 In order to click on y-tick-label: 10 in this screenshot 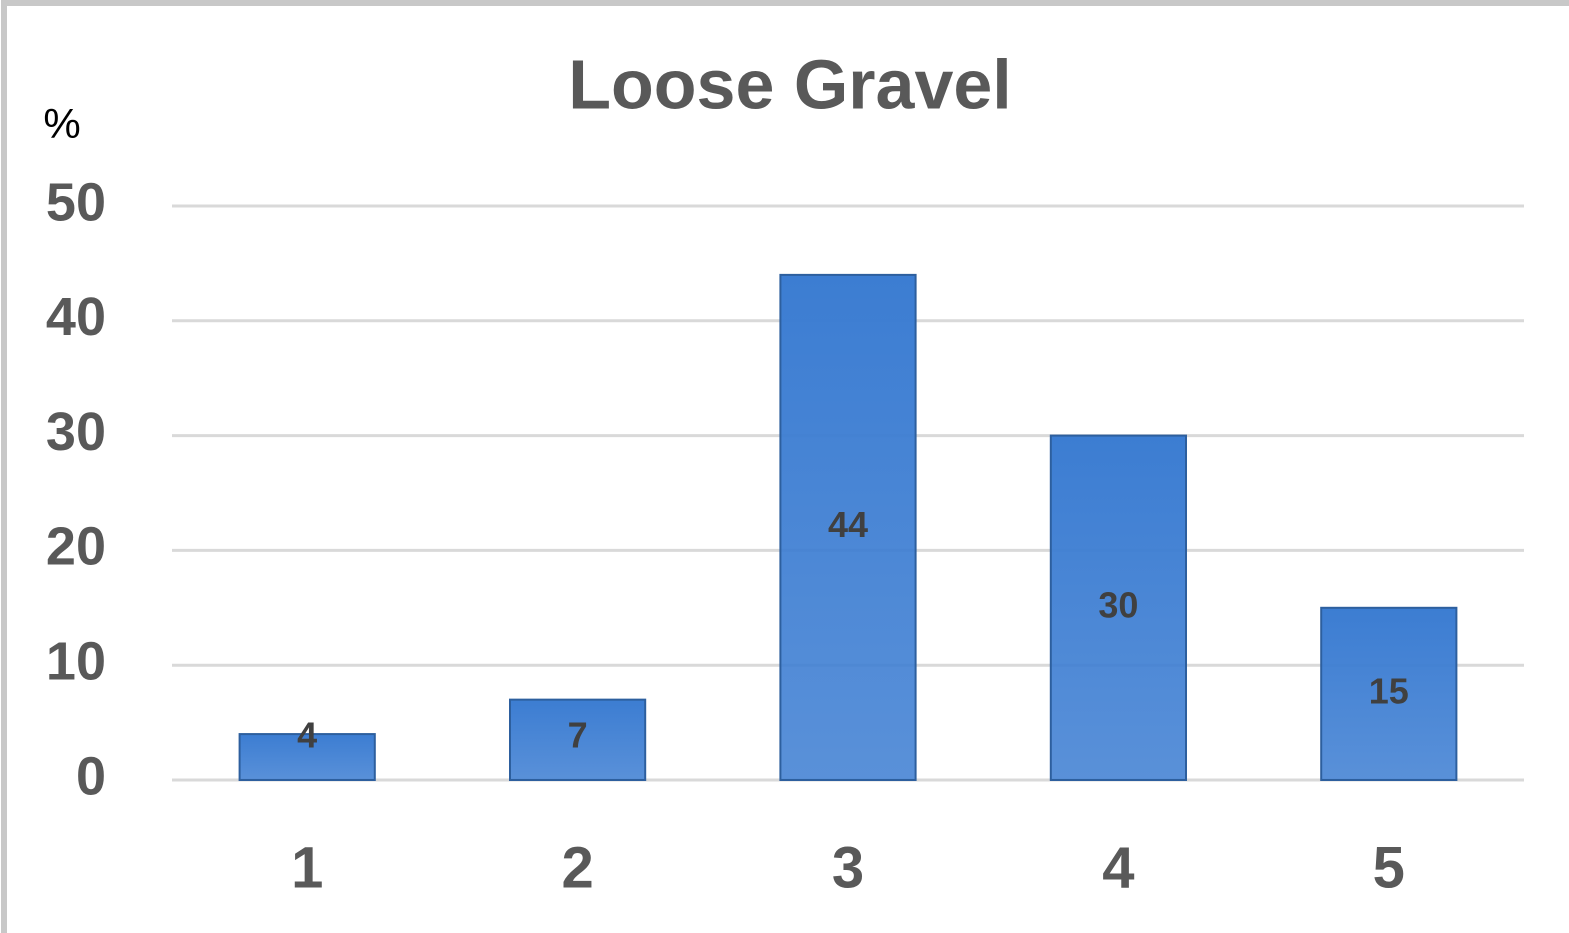, I will do `click(76, 661)`.